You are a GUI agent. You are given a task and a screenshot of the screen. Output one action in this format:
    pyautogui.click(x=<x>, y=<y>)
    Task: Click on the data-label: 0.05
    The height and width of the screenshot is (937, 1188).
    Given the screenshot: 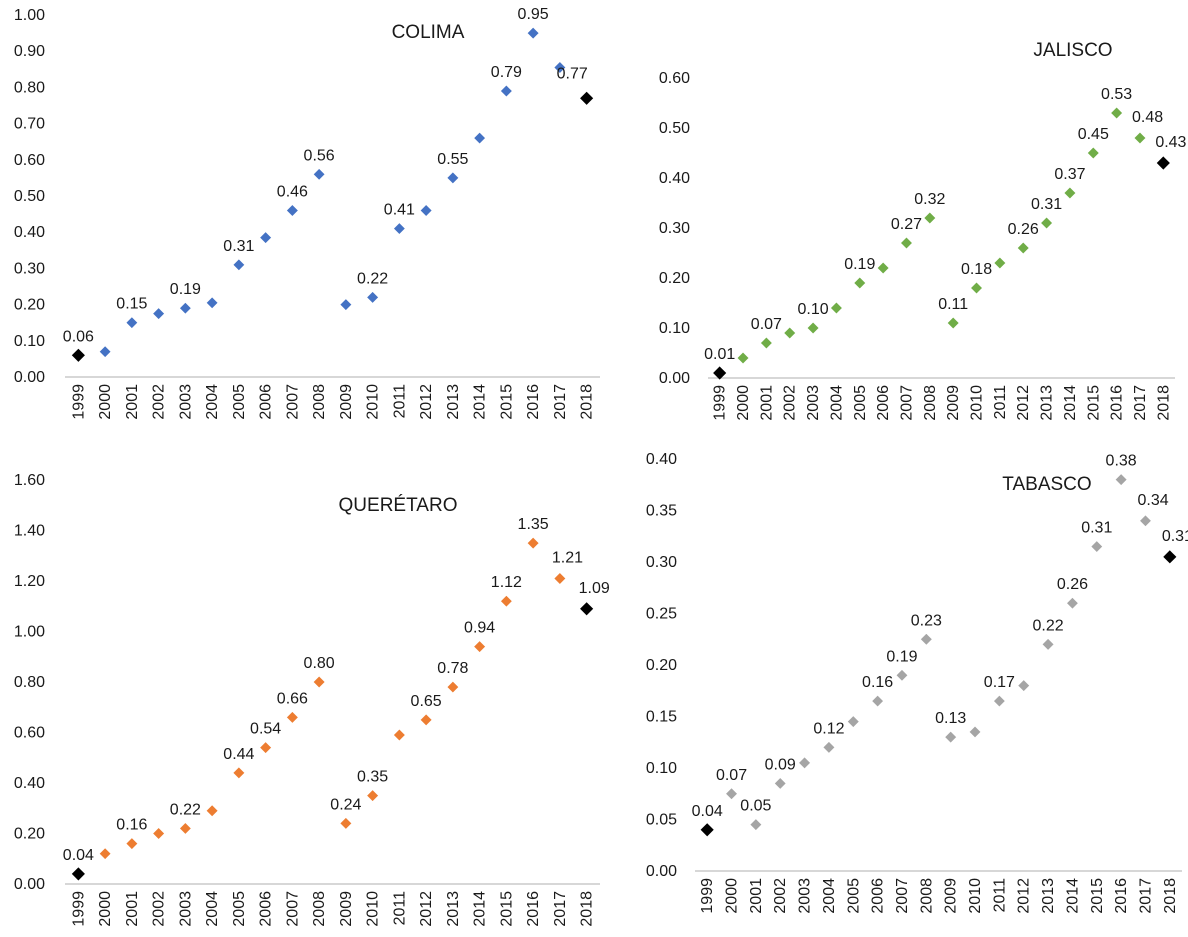 What is the action you would take?
    pyautogui.click(x=755, y=806)
    